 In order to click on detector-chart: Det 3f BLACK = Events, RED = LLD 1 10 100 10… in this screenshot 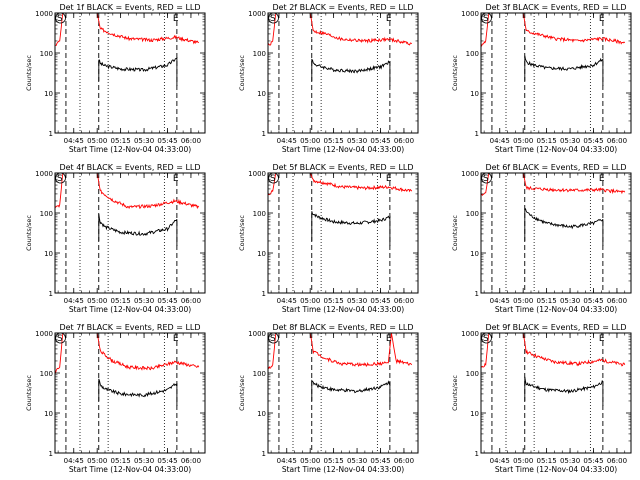, I will do `click(541, 78)`.